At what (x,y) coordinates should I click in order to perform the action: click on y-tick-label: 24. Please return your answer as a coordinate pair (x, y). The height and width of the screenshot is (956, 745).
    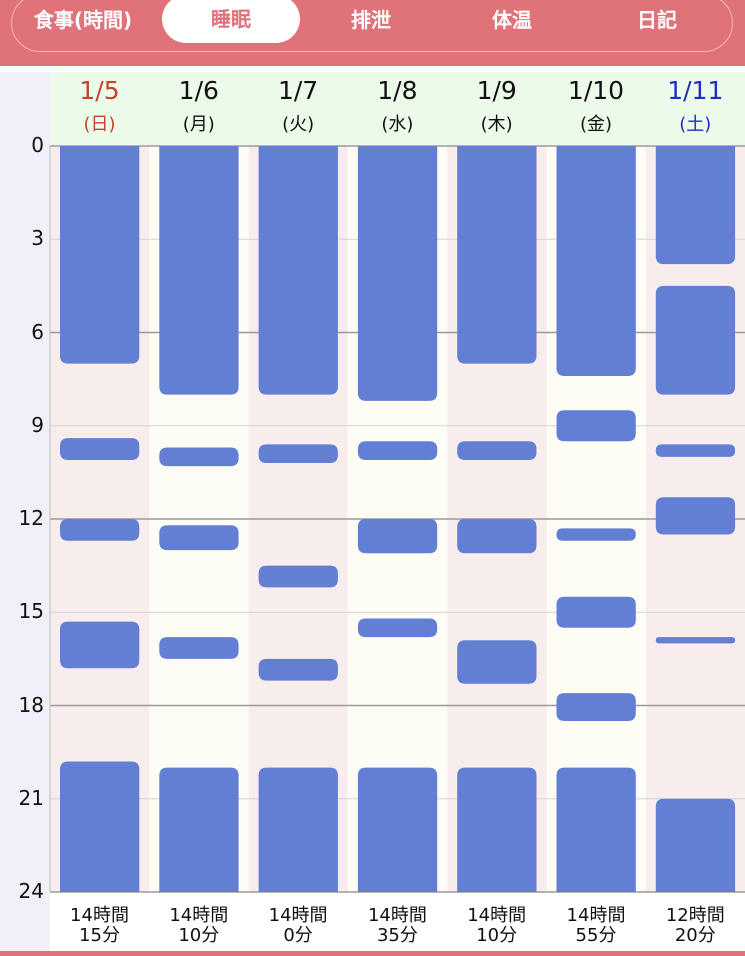
    Looking at the image, I should click on (31, 891).